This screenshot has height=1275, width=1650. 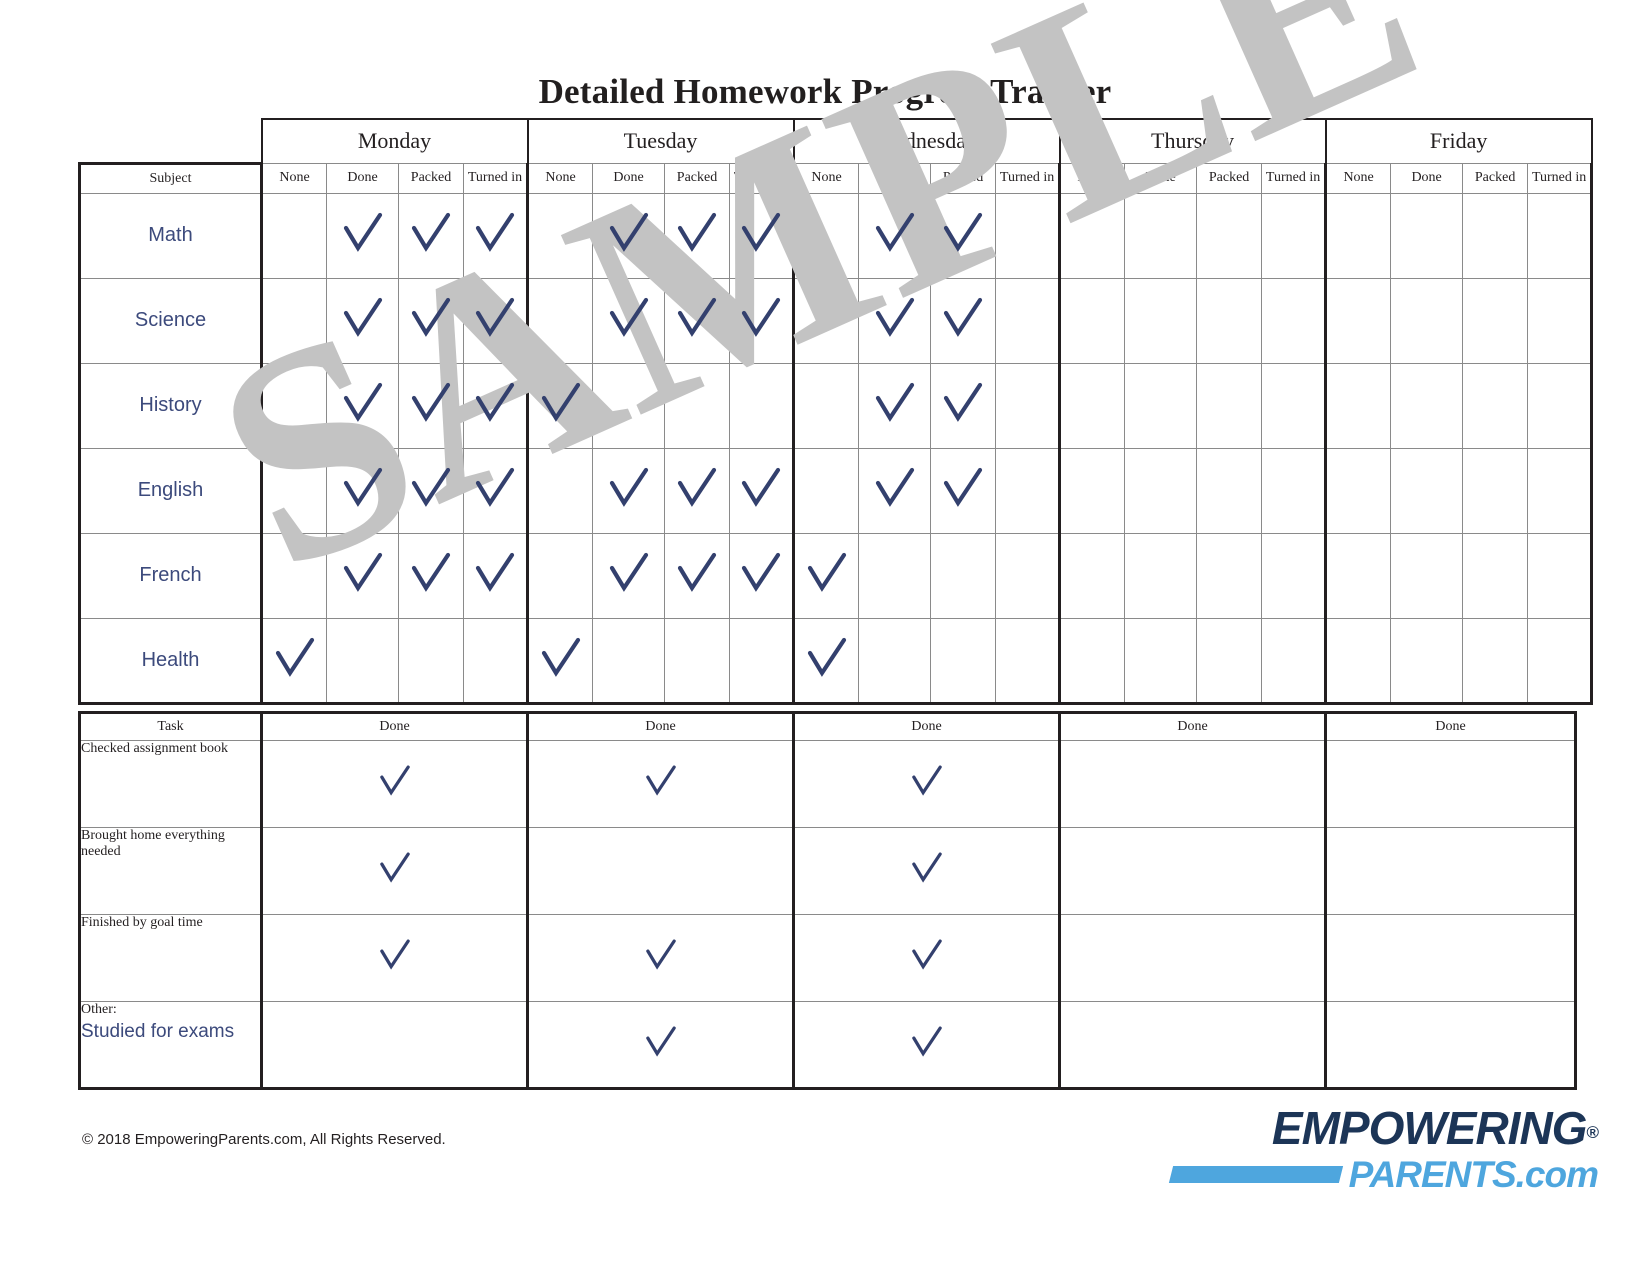 I want to click on checkbox-cell-health-wednesday-done, so click(x=895, y=661).